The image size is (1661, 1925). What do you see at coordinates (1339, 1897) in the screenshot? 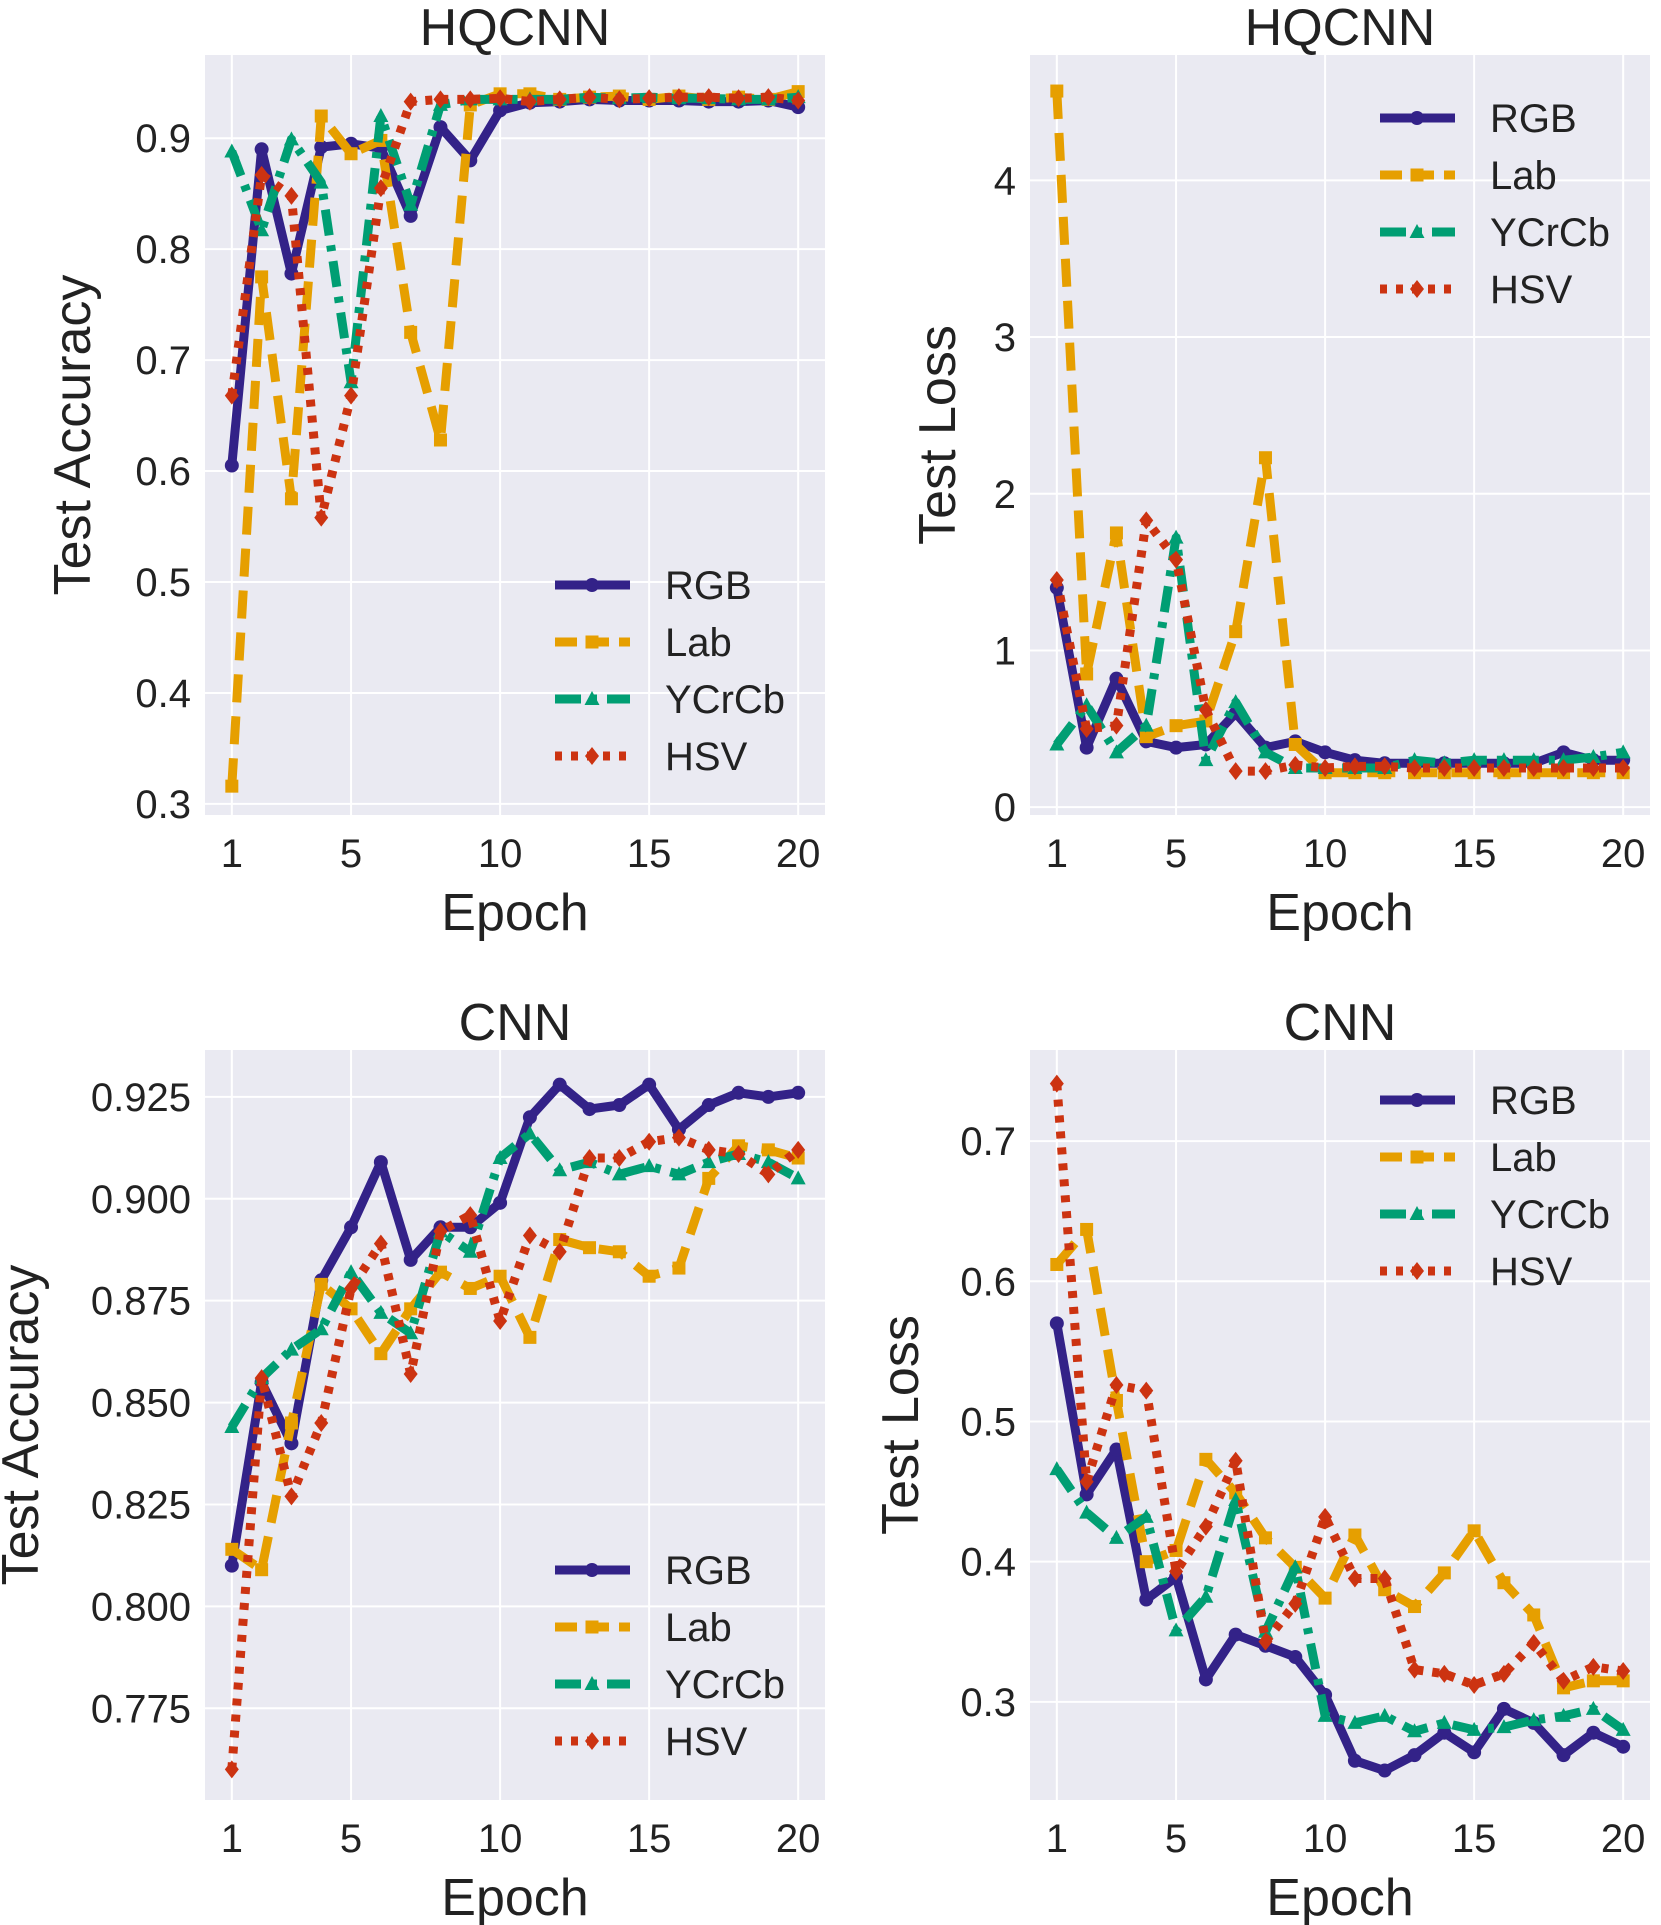
I see `x-axis-label: Epoch` at bounding box center [1339, 1897].